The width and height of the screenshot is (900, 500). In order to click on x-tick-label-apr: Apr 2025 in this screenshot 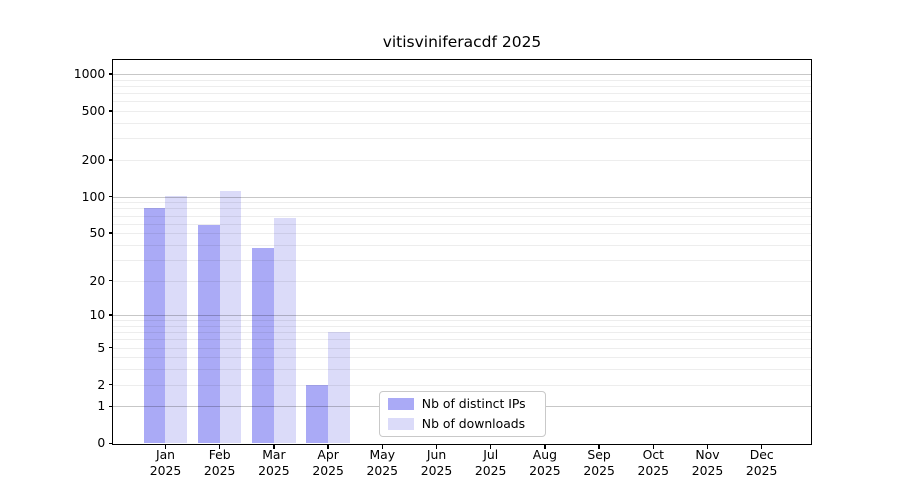, I will do `click(328, 462)`.